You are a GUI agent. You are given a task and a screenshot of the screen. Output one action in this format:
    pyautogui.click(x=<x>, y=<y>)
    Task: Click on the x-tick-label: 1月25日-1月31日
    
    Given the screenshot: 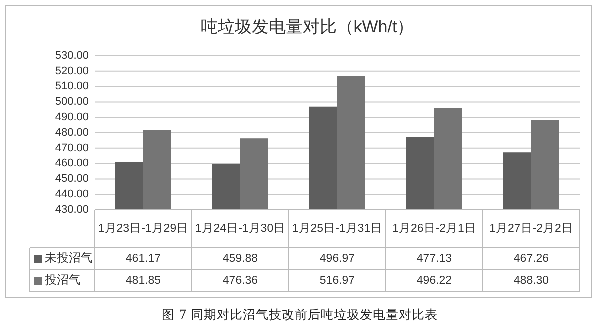 What is the action you would take?
    pyautogui.click(x=337, y=229)
    